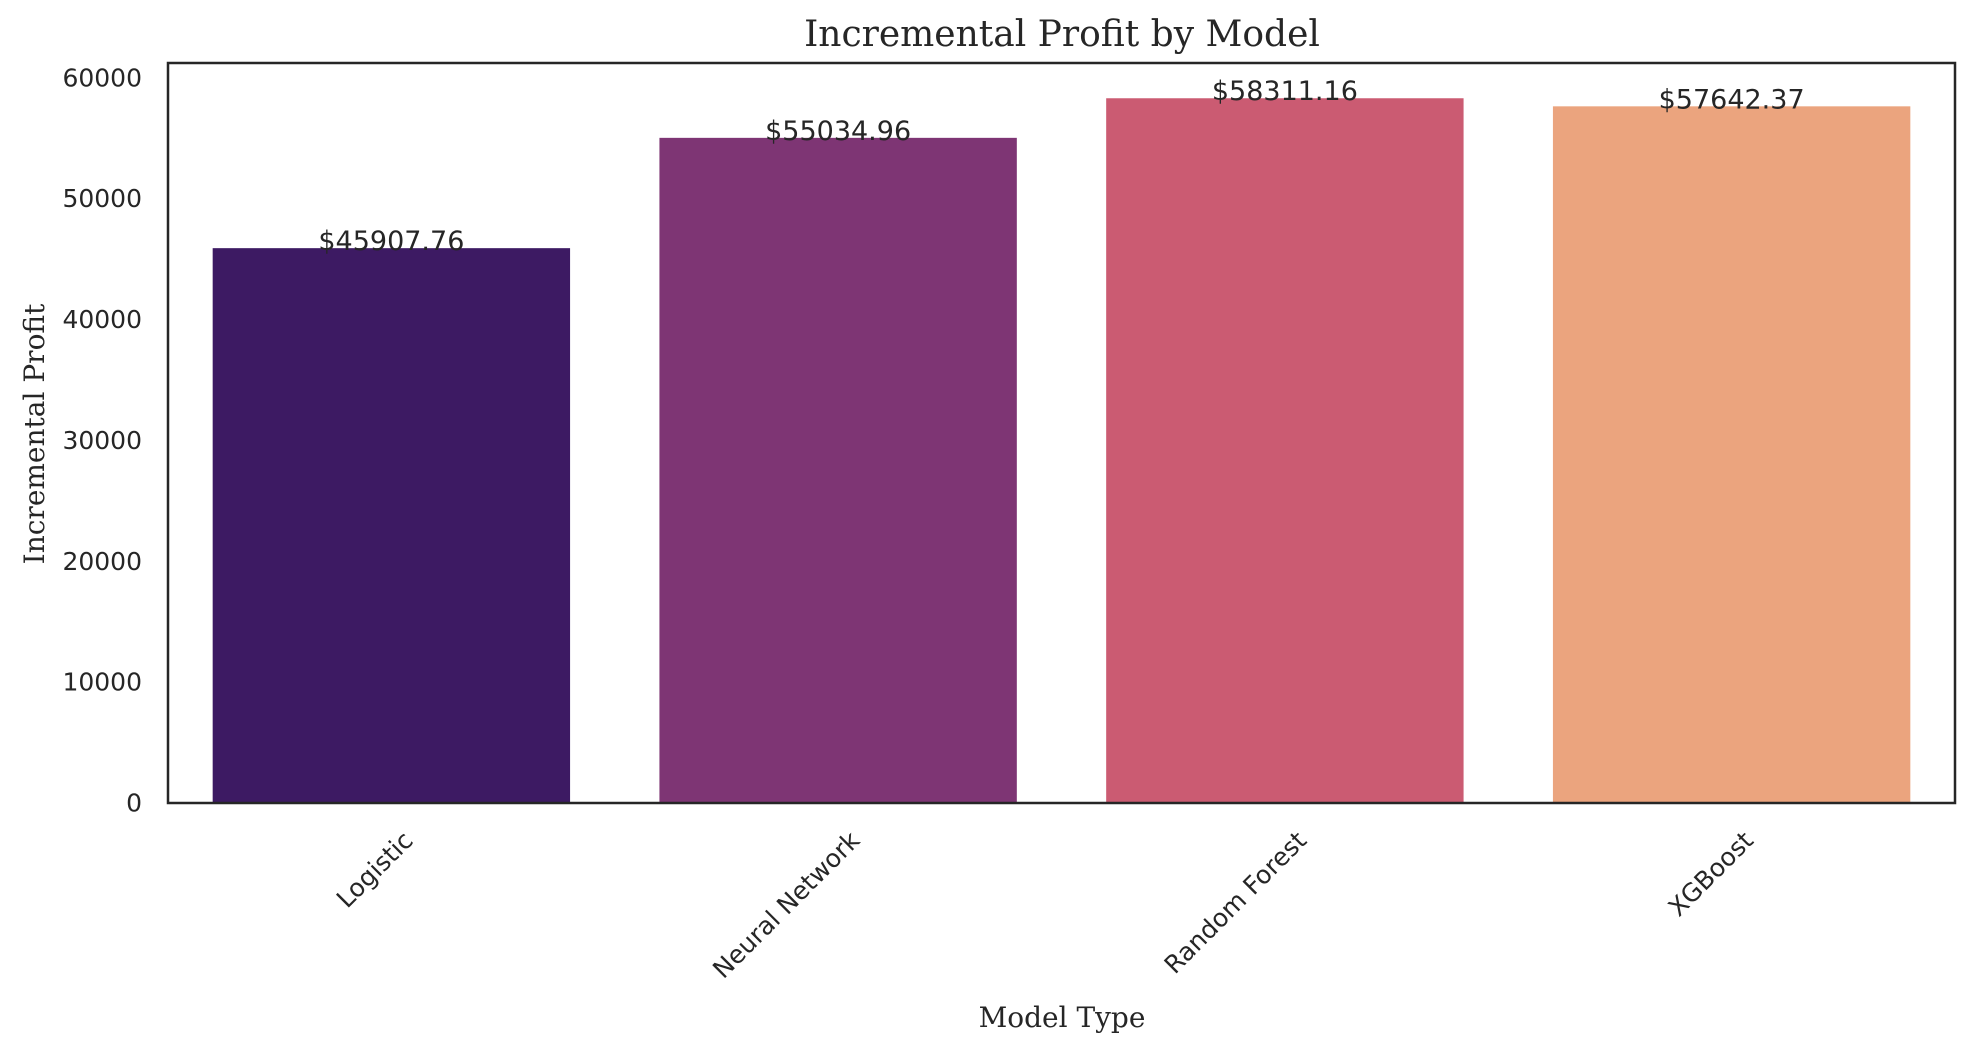 The width and height of the screenshot is (1972, 1058). I want to click on value-label-random-forest: $58311.16, so click(1285, 91).